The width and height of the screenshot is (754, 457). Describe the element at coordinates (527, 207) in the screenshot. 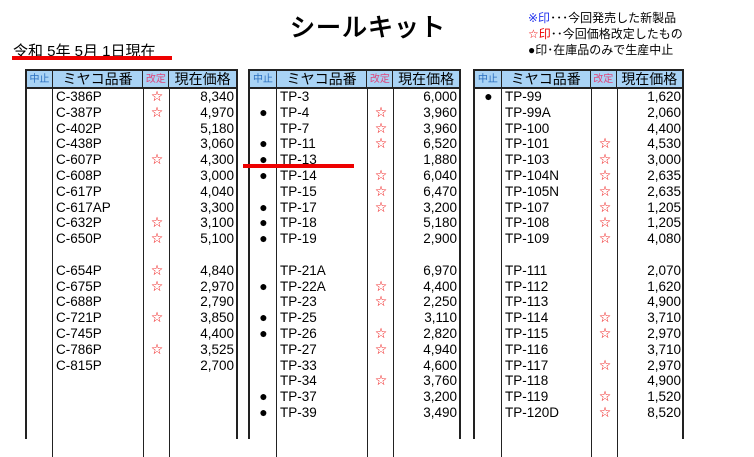

I see `cell-code: TP-107` at that location.